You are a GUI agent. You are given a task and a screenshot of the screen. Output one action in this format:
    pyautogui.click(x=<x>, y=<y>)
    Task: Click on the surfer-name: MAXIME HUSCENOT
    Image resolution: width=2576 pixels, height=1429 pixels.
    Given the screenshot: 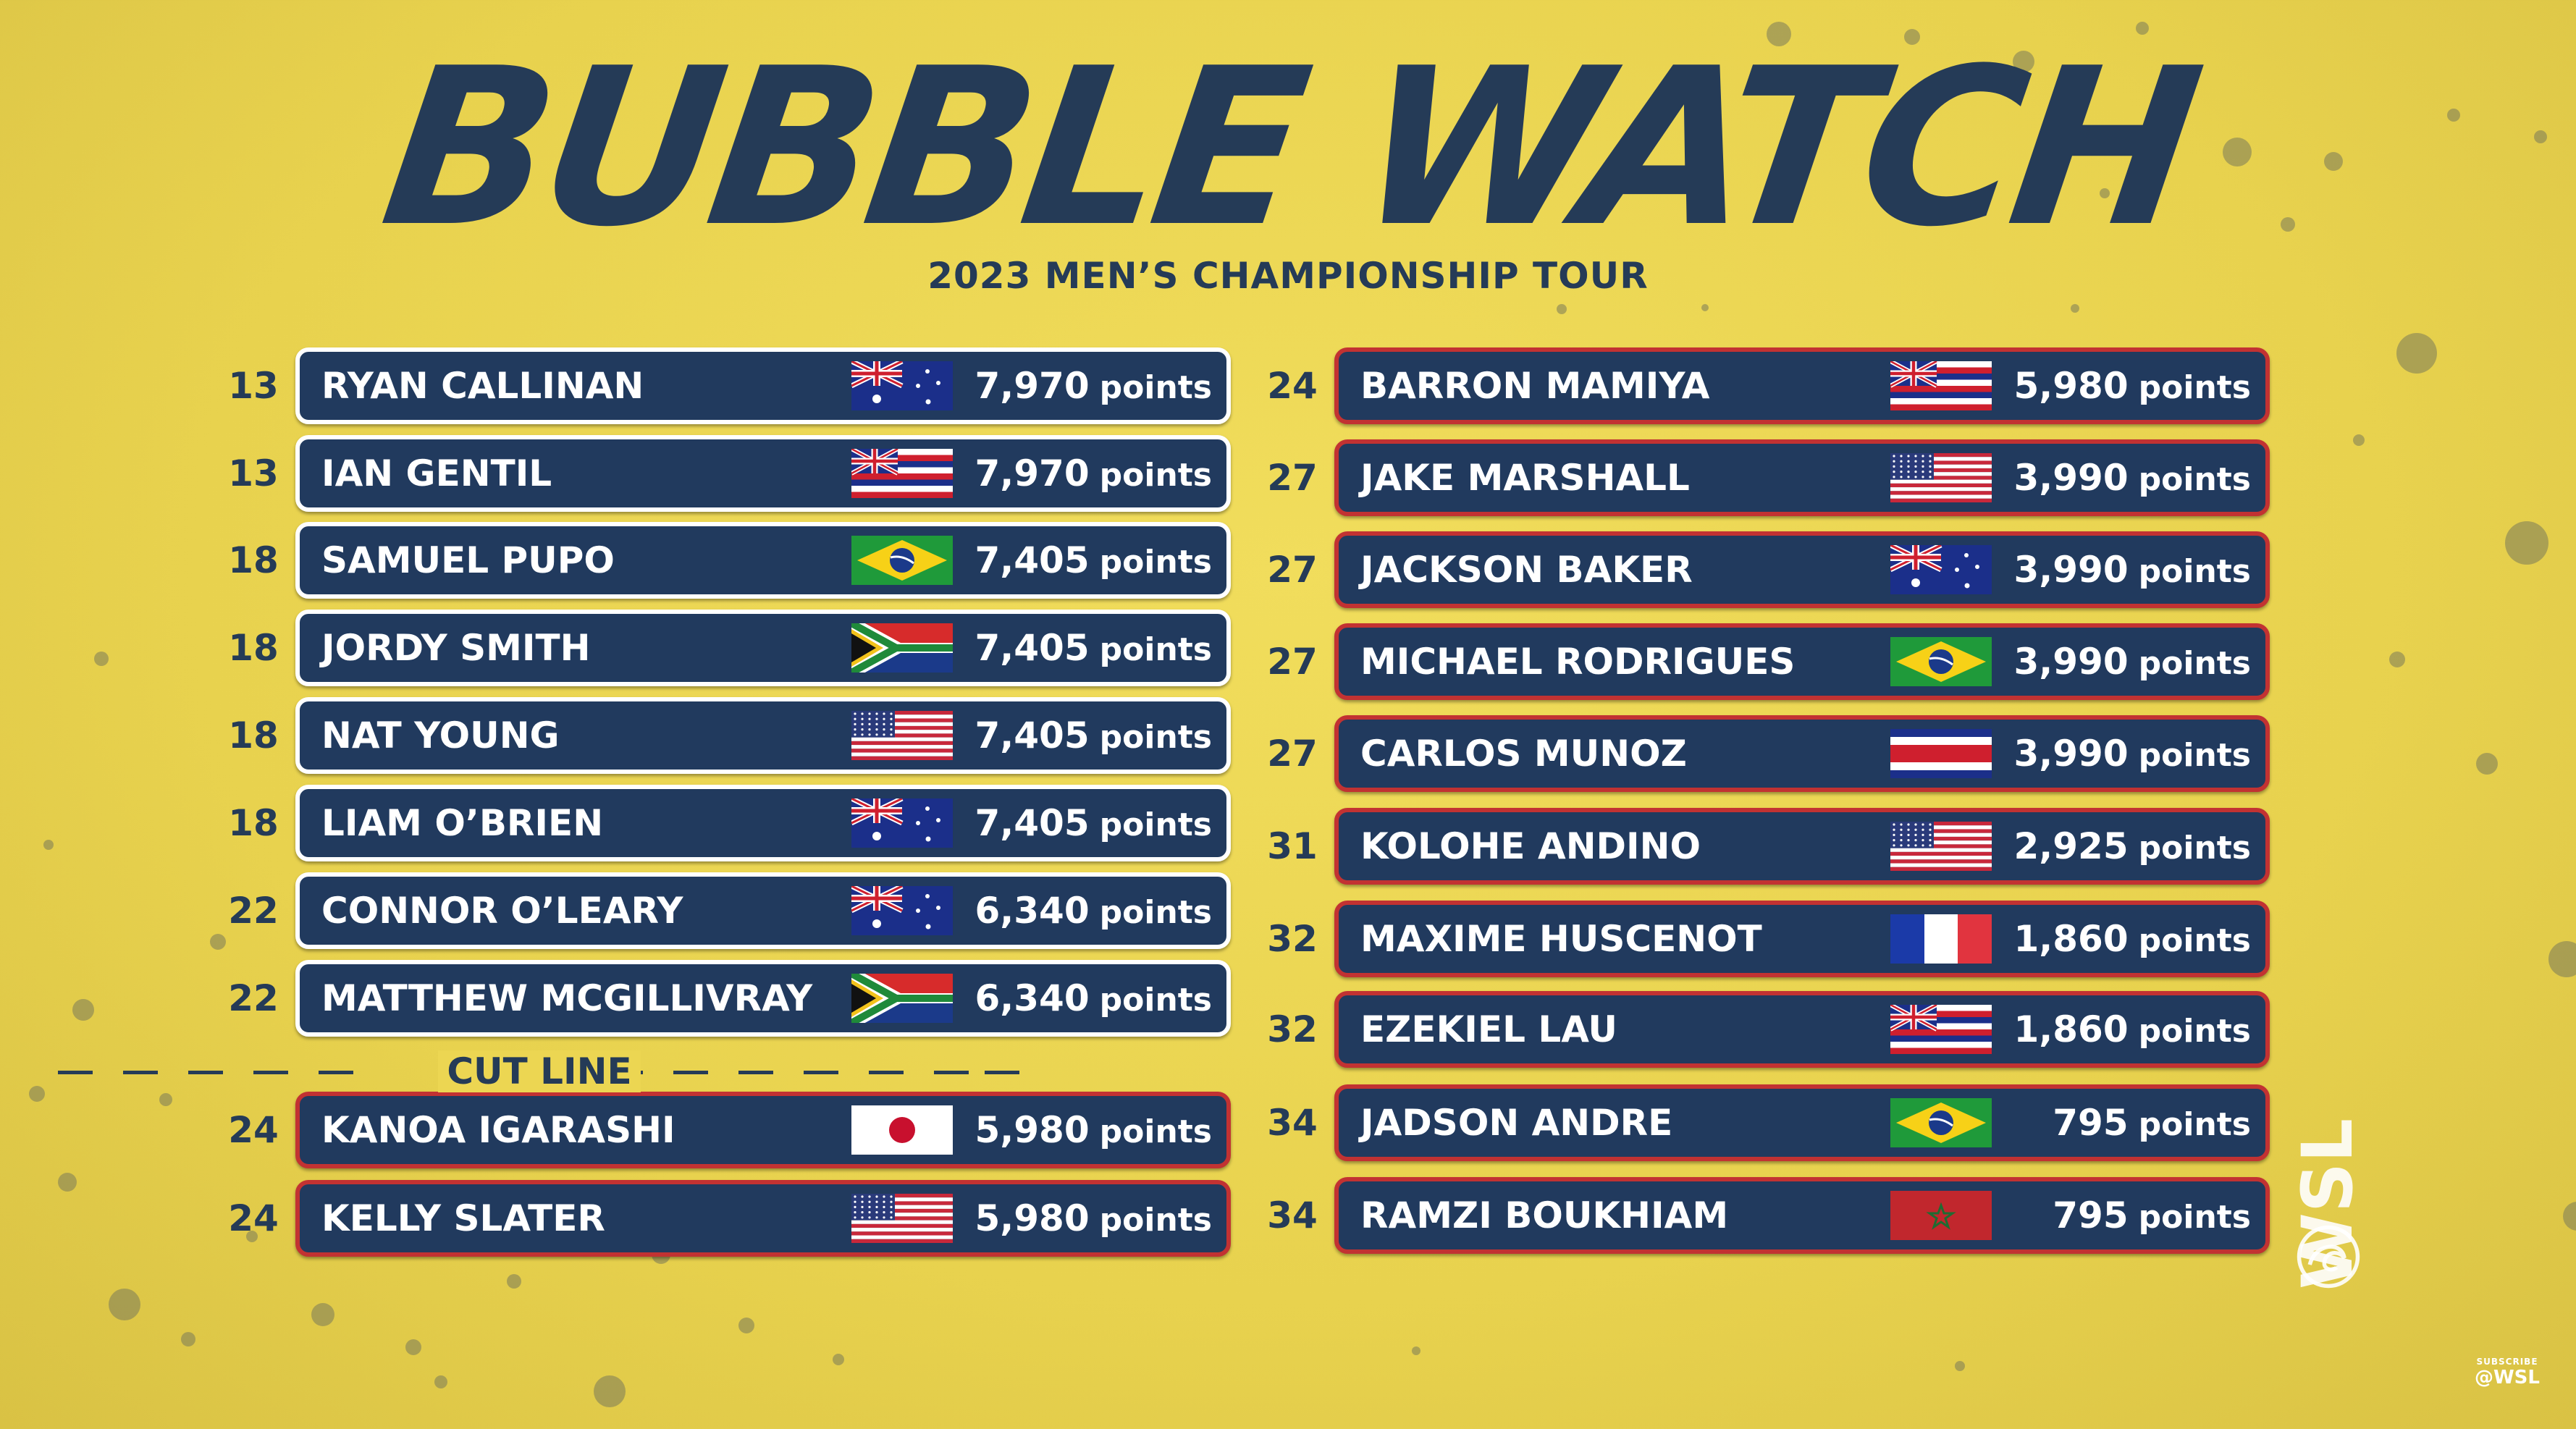 What is the action you would take?
    pyautogui.click(x=1561, y=939)
    